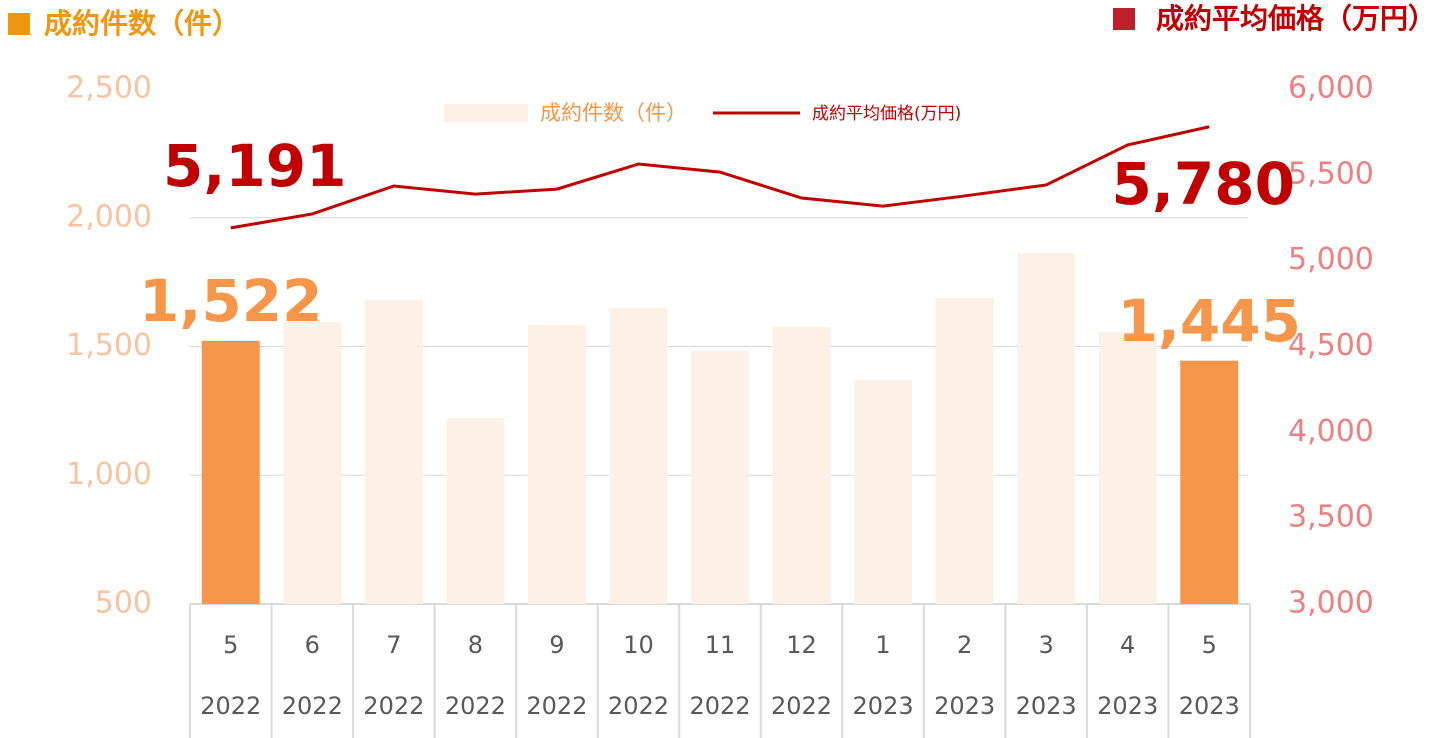  I want to click on y-tick-label: 1,500, so click(109, 345).